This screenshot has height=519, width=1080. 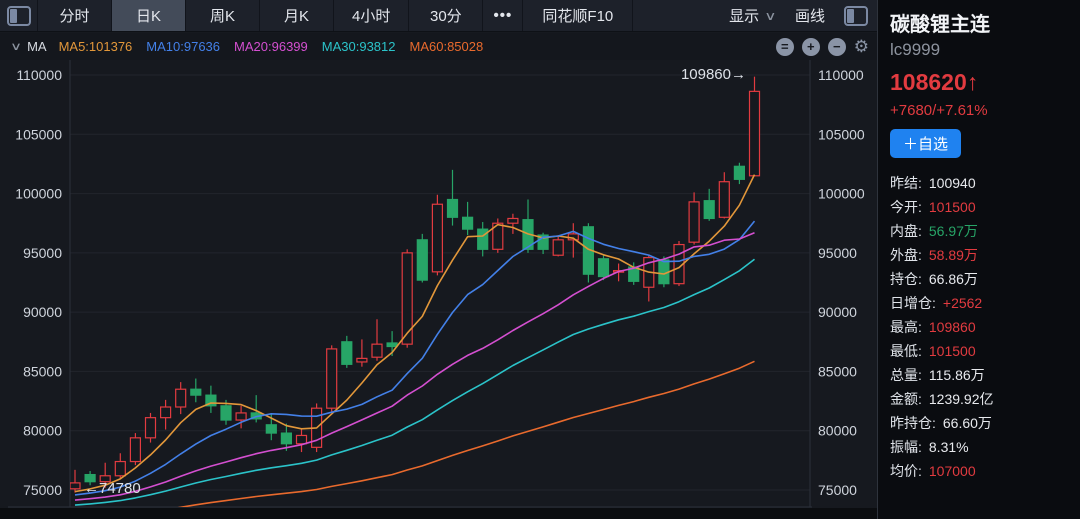 What do you see at coordinates (372, 15) in the screenshot?
I see `tab-4小时: 4小时` at bounding box center [372, 15].